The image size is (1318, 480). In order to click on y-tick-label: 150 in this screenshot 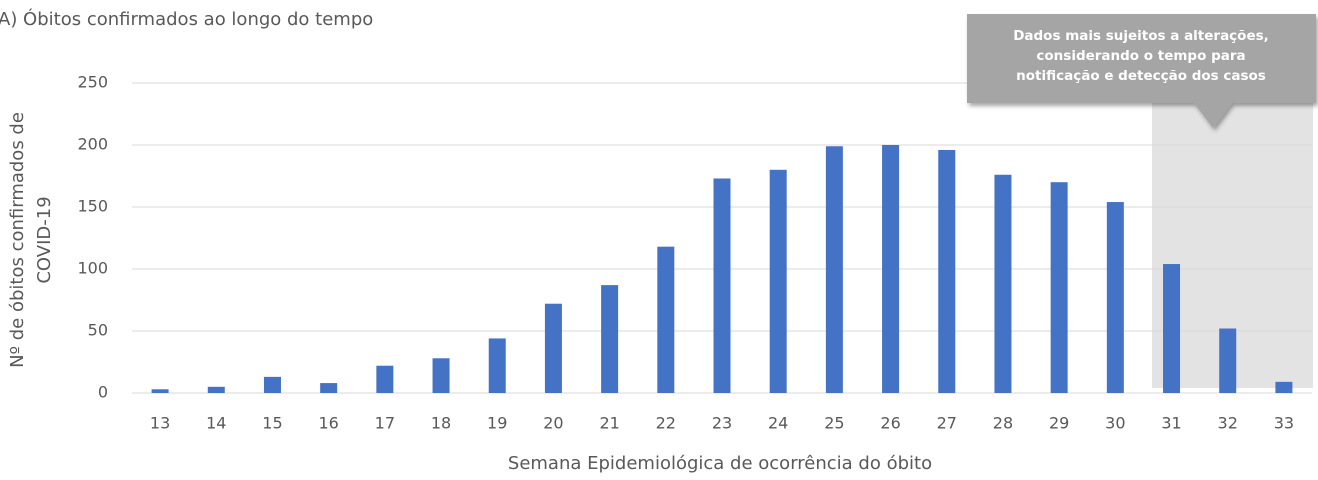, I will do `click(92, 206)`.